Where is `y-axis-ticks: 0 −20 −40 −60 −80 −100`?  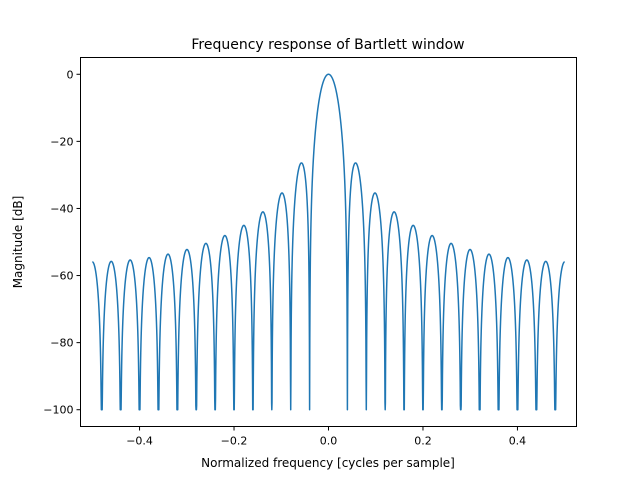
y-axis-ticks: 0 −20 −40 −60 −80 −100 is located at coordinates (62, 242).